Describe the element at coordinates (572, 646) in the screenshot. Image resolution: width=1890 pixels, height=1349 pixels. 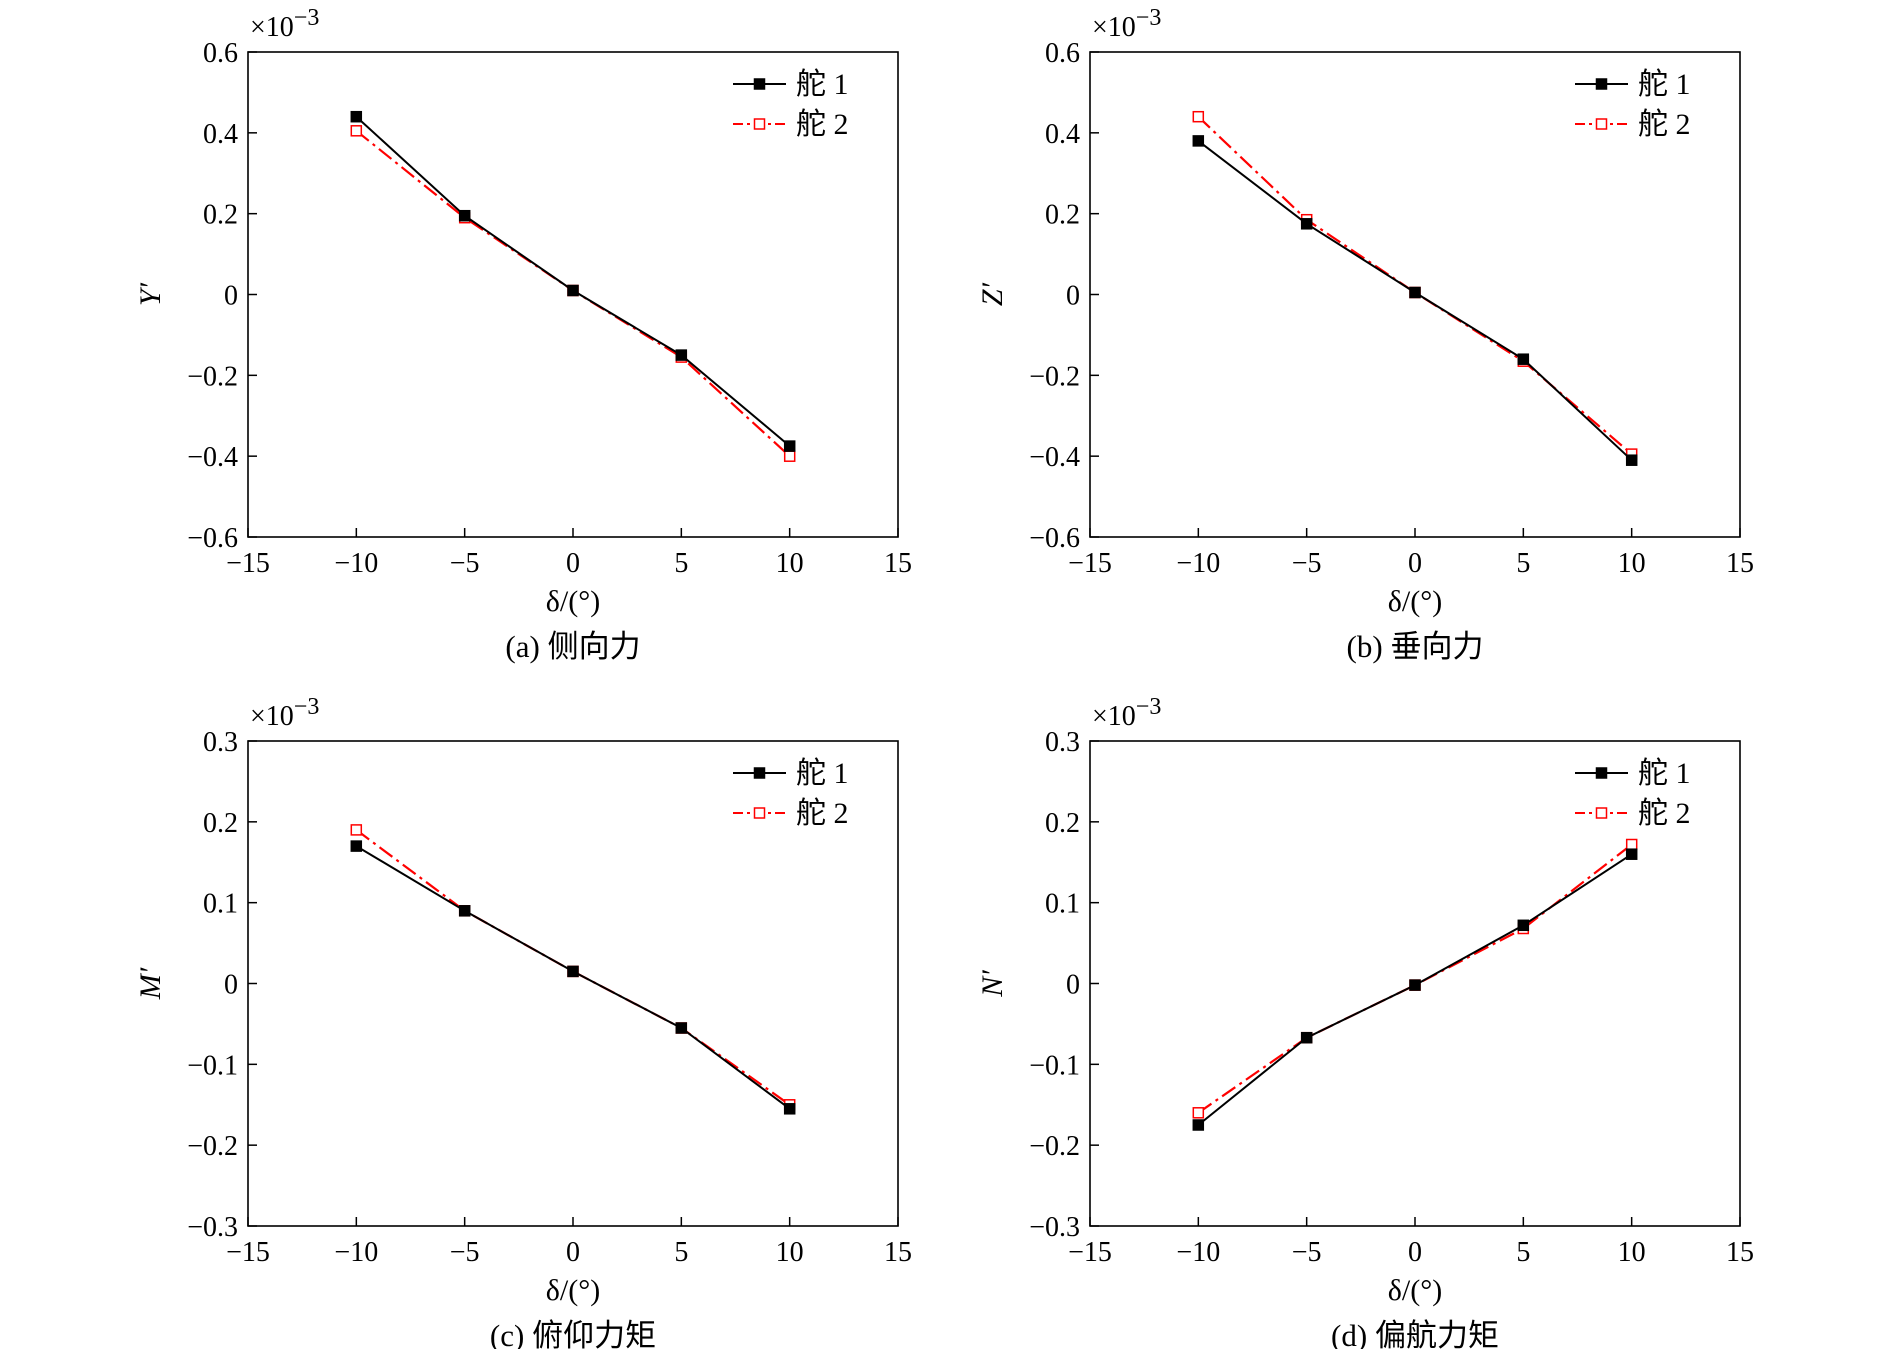
I see `panel-caption: (a) 侧向力` at that location.